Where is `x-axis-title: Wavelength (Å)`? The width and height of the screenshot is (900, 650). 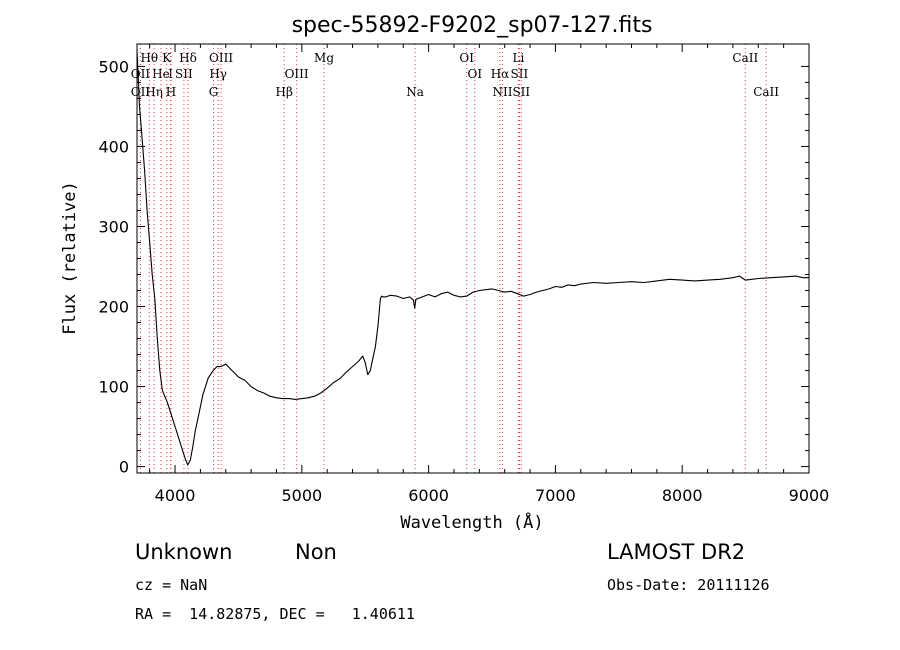 x-axis-title: Wavelength (Å) is located at coordinates (471, 522).